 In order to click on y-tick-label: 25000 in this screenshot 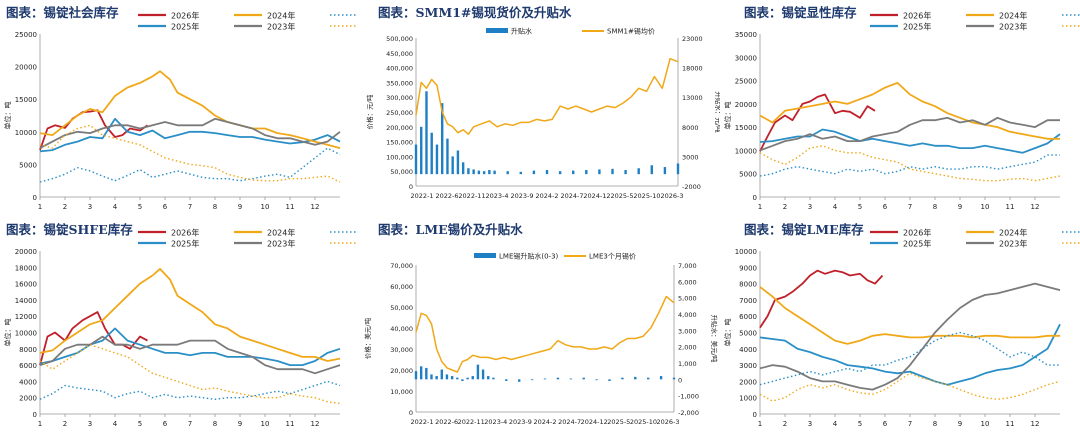, I will do `click(746, 82)`.